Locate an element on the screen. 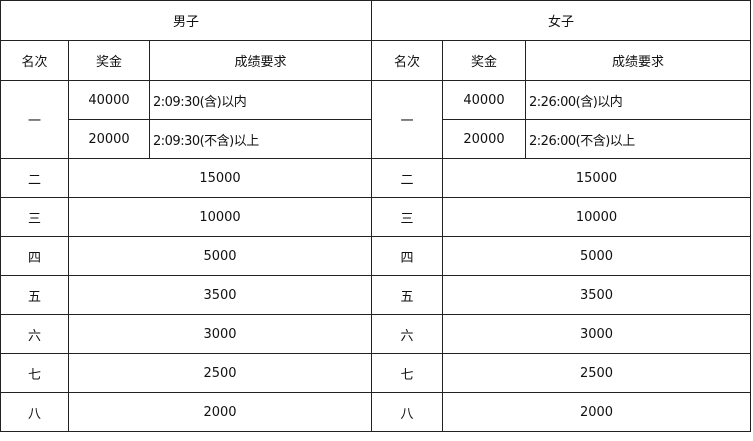  requirement-cell: 2:26:00(不含)以上 is located at coordinates (638, 139).